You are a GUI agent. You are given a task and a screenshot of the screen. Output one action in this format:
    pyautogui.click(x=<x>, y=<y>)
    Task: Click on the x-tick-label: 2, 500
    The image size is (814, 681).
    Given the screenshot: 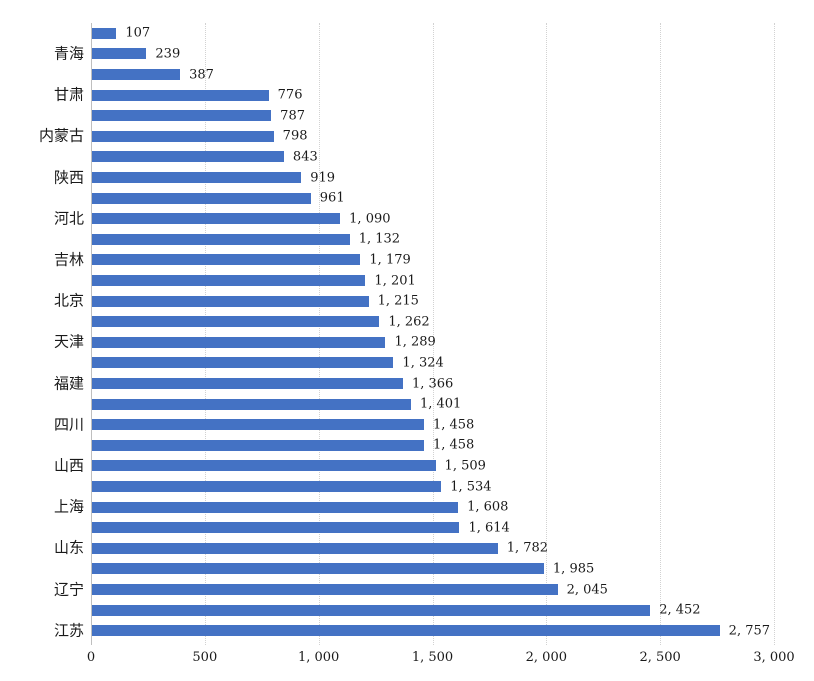 What is the action you would take?
    pyautogui.click(x=660, y=657)
    